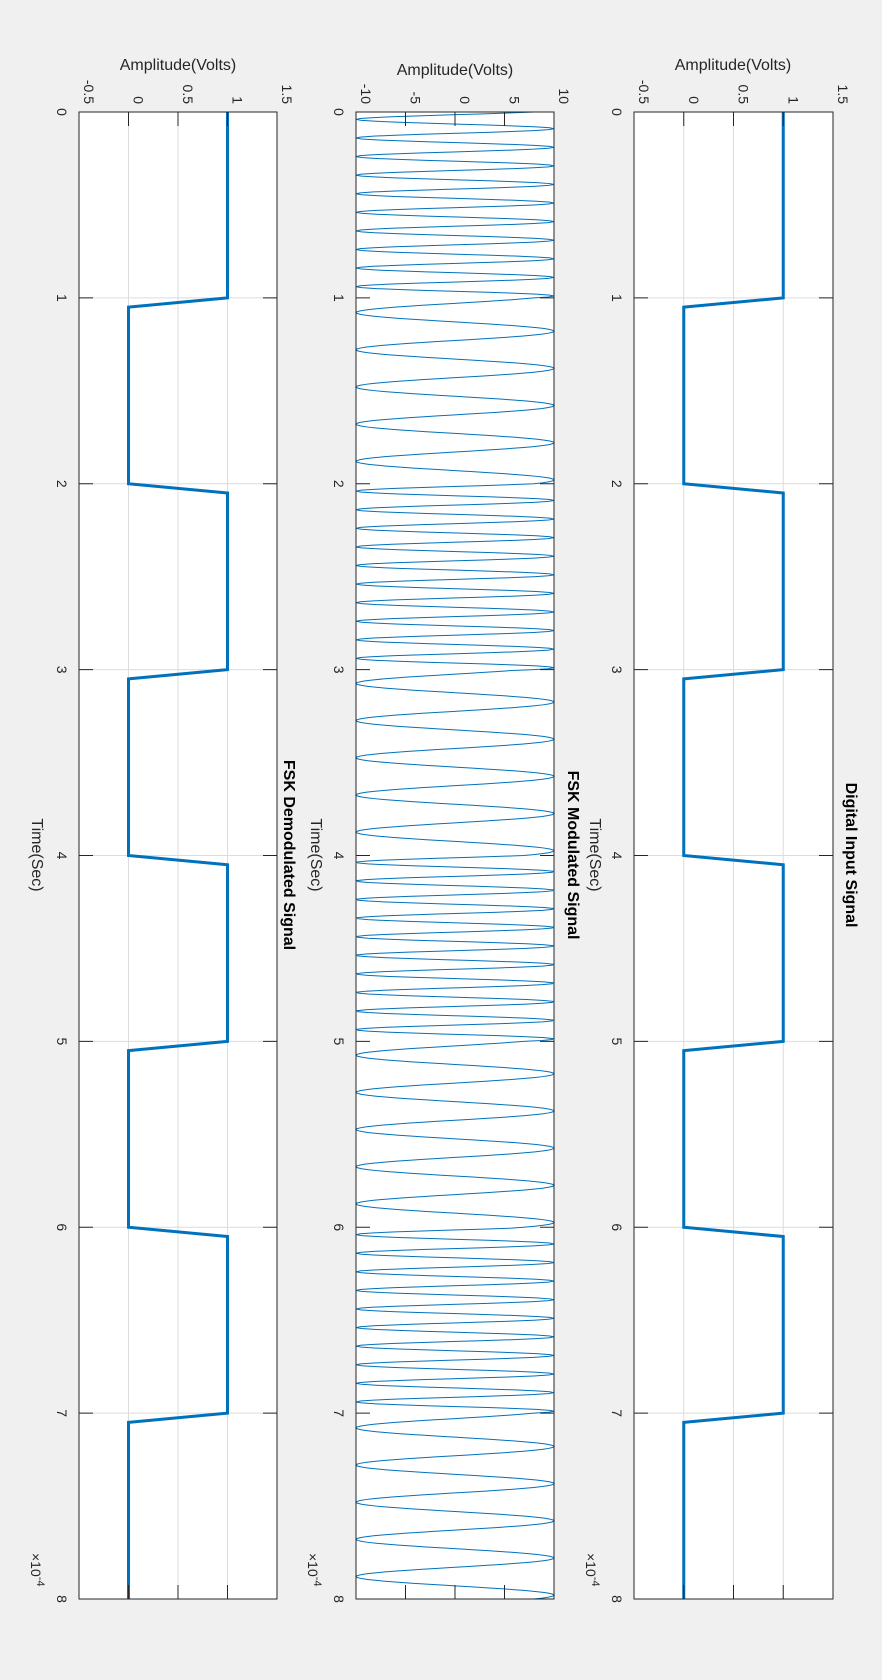 The width and height of the screenshot is (882, 1680). What do you see at coordinates (564, 96) in the screenshot?
I see `amplitude-tick-label: 10` at bounding box center [564, 96].